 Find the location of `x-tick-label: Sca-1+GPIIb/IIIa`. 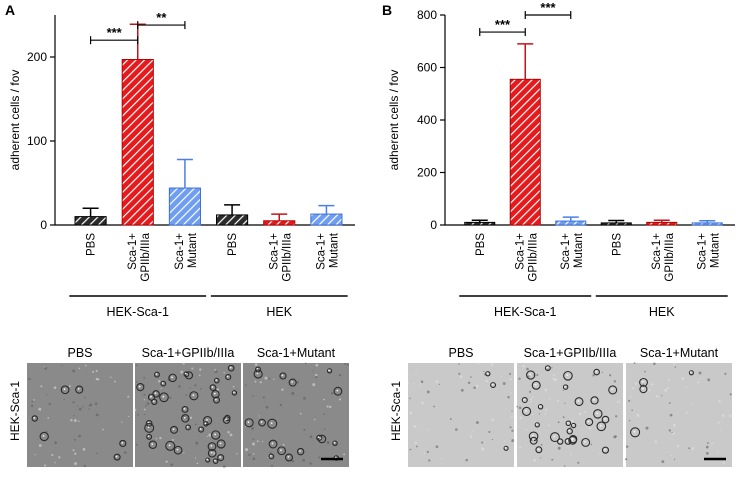

x-tick-label: Sca-1+GPIIb/IIIa is located at coordinates (139, 256).